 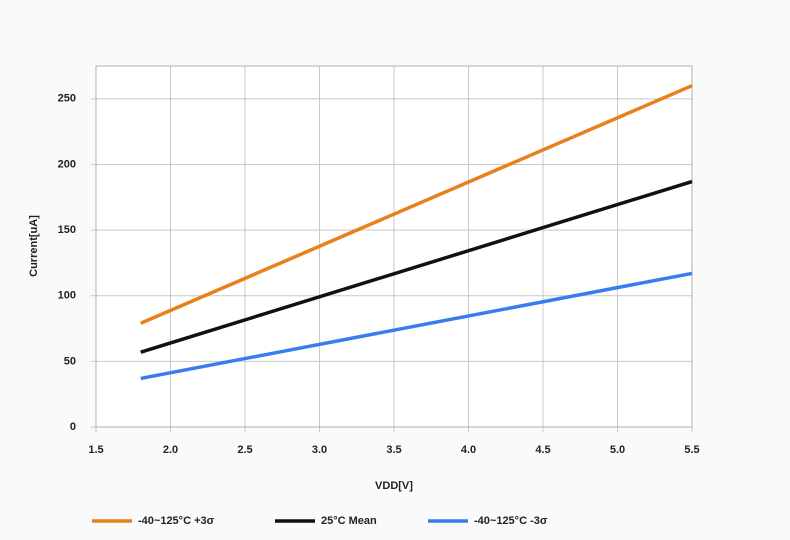 I want to click on y-tick-label: 250, so click(x=67, y=99).